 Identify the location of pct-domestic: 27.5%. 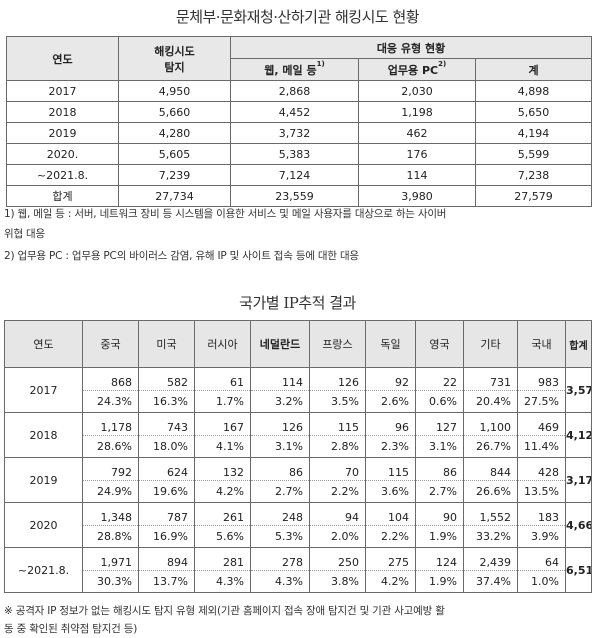
(541, 401).